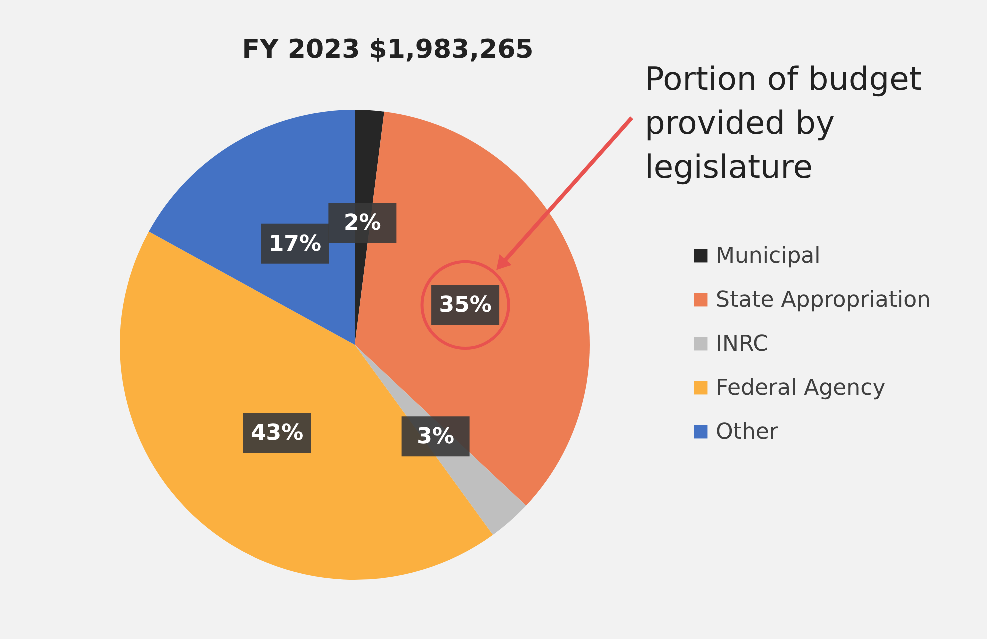 This screenshot has height=639, width=987. Describe the element at coordinates (277, 433) in the screenshot. I see `data-label: 43%` at that location.